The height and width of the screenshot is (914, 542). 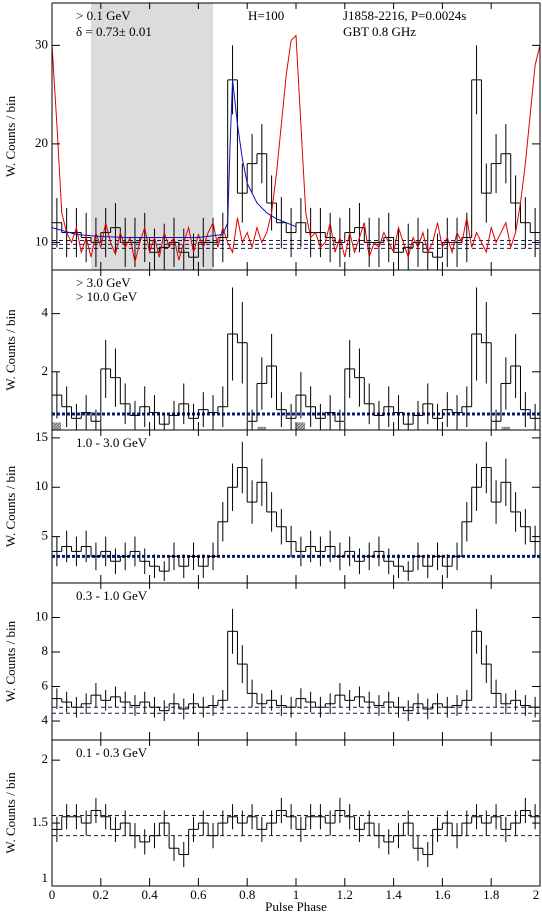 What do you see at coordinates (112, 442) in the screenshot?
I see `series-label: 1.0 - 3.0 GeV` at bounding box center [112, 442].